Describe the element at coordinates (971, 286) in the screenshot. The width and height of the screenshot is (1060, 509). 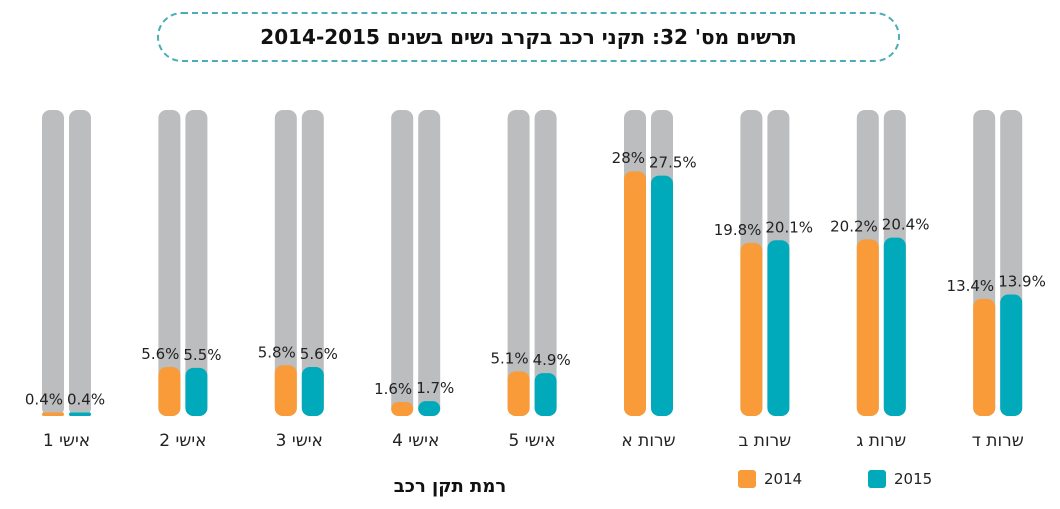
I see `data-label: 13.4%` at that location.